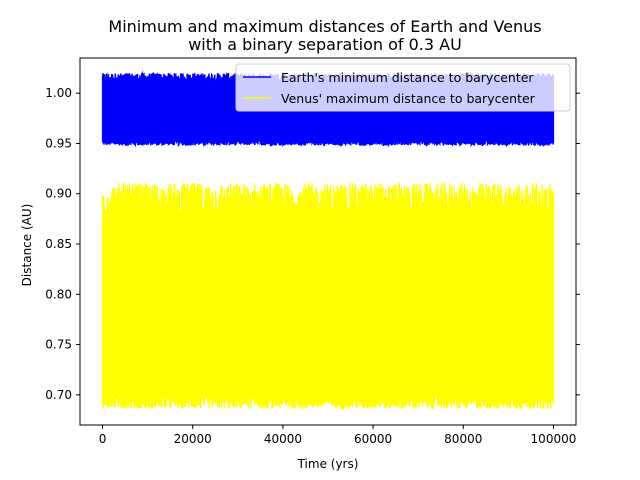 The height and width of the screenshot is (480, 640). What do you see at coordinates (373, 439) in the screenshot?
I see `x-tick-label: 60000` at bounding box center [373, 439].